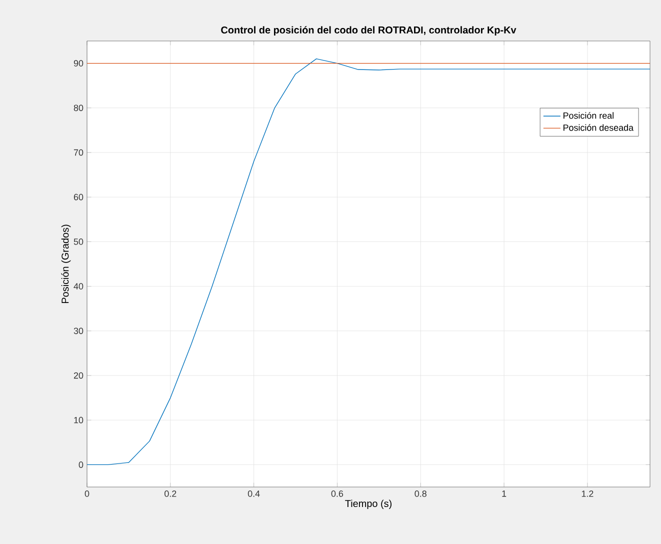 Image resolution: width=661 pixels, height=544 pixels. What do you see at coordinates (589, 115) in the screenshot?
I see `legend-label: Posición real` at bounding box center [589, 115].